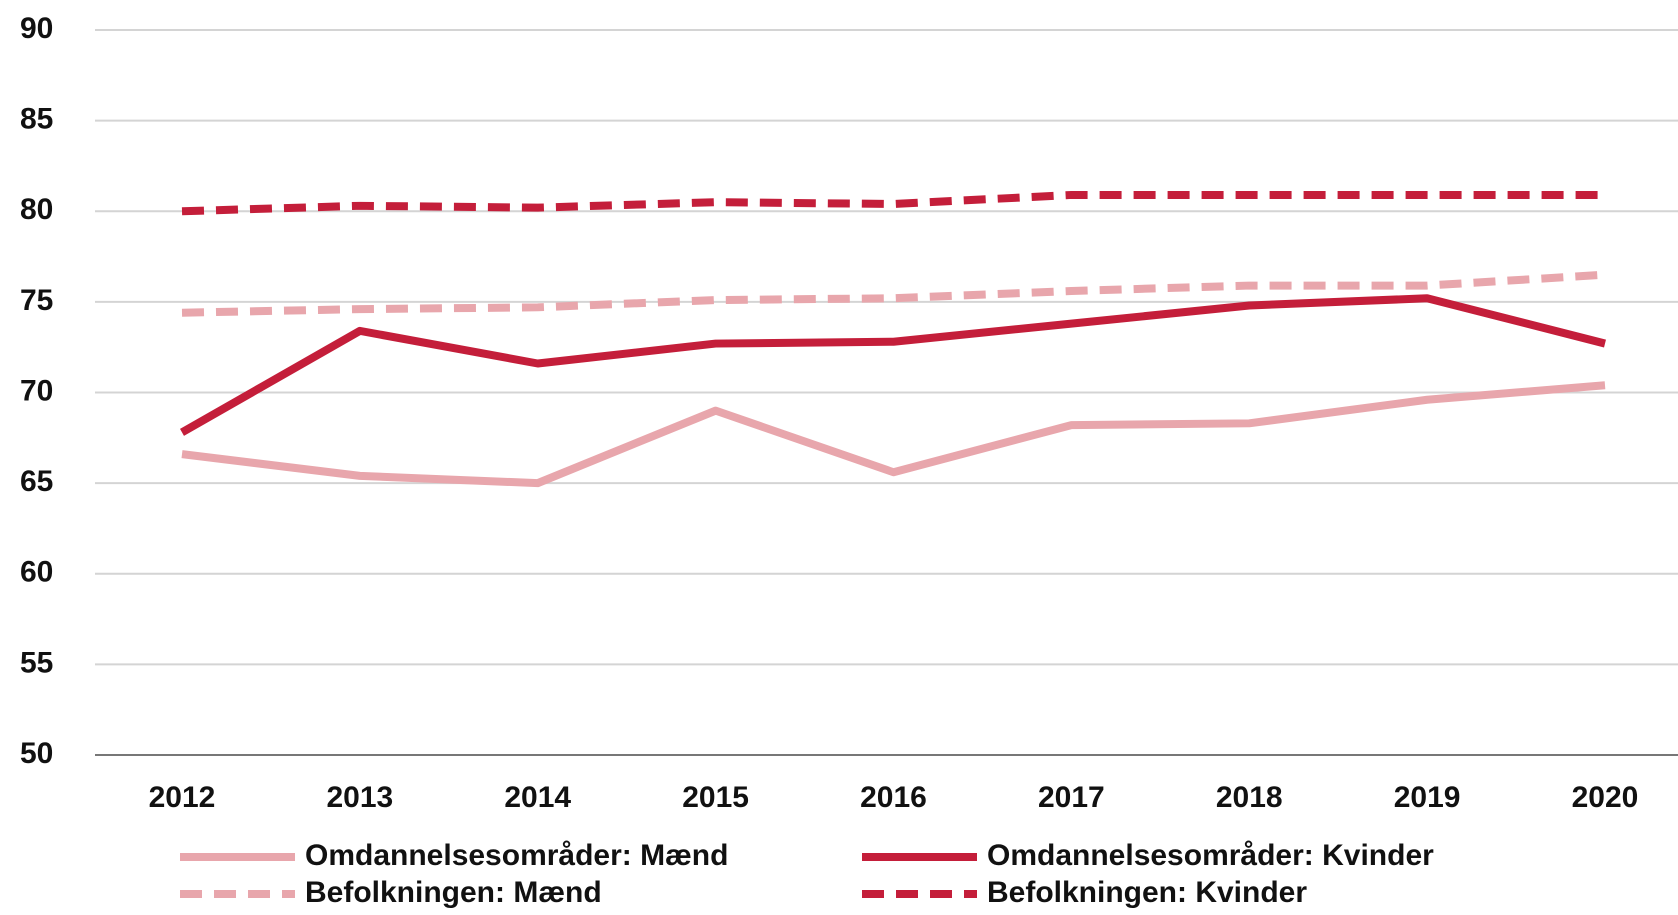 This screenshot has width=1678, height=915. I want to click on y-tick-label: 80, so click(36, 209).